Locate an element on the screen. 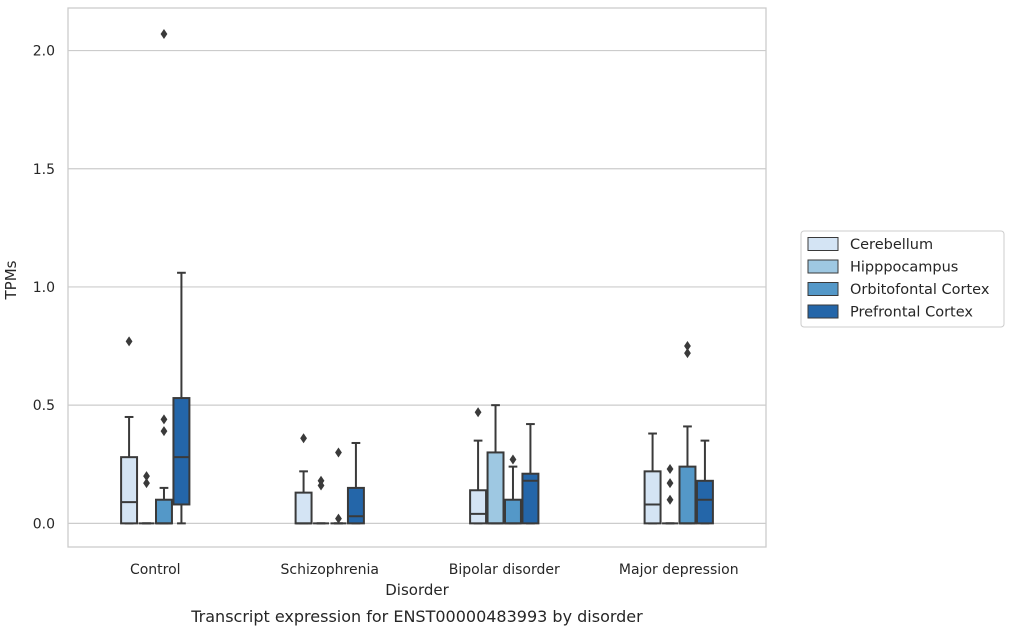  legend-item: Hipppocampus is located at coordinates (882, 267).